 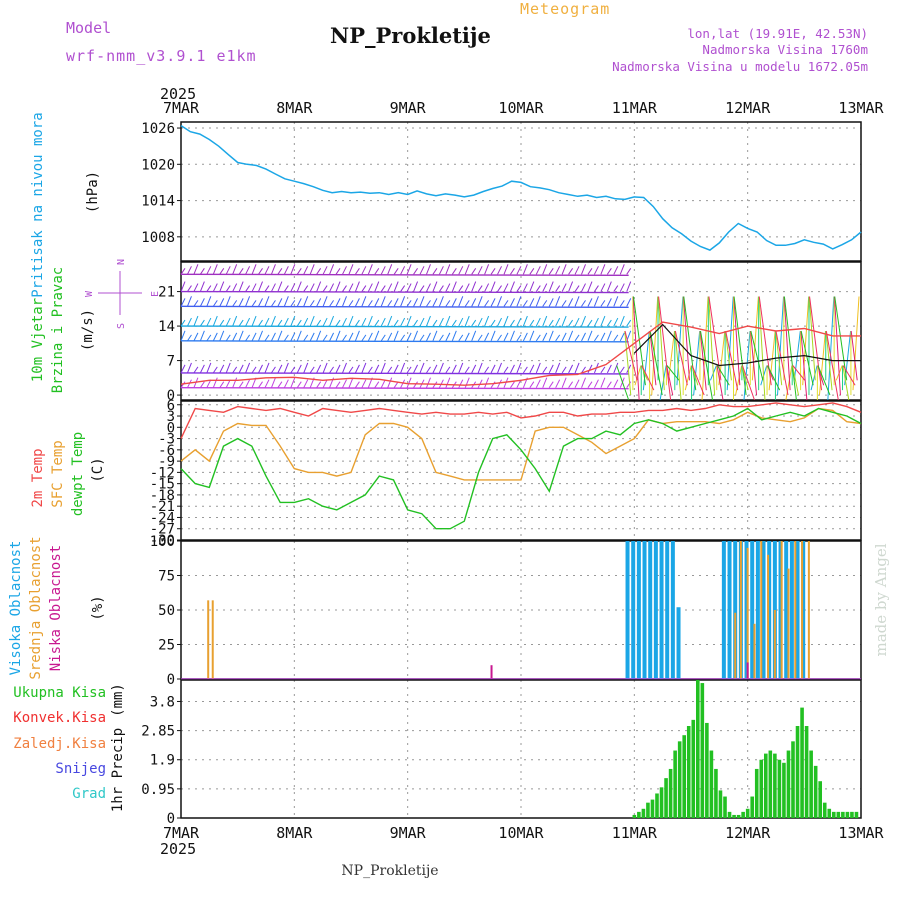 I want to click on time-label-bottom: 9MAR, so click(x=408, y=833).